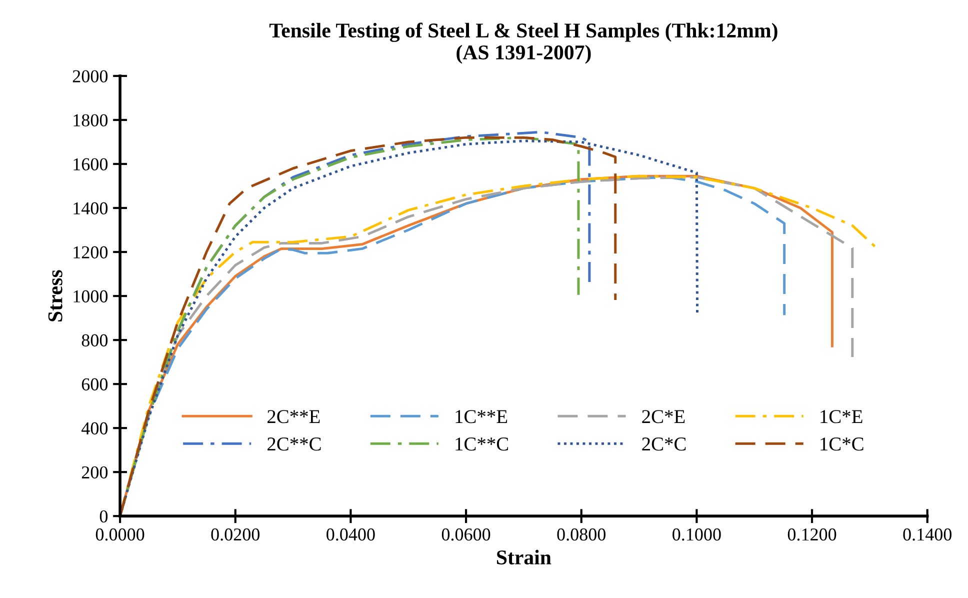 The image size is (968, 598). I want to click on y-tick-label: 1000, so click(91, 296).